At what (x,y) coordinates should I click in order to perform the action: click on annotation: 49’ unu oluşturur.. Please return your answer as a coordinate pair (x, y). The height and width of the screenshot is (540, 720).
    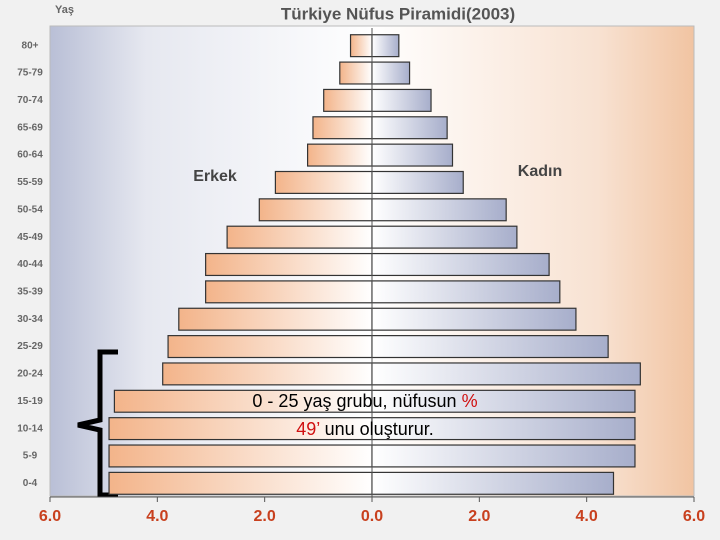
    Looking at the image, I should click on (364, 429).